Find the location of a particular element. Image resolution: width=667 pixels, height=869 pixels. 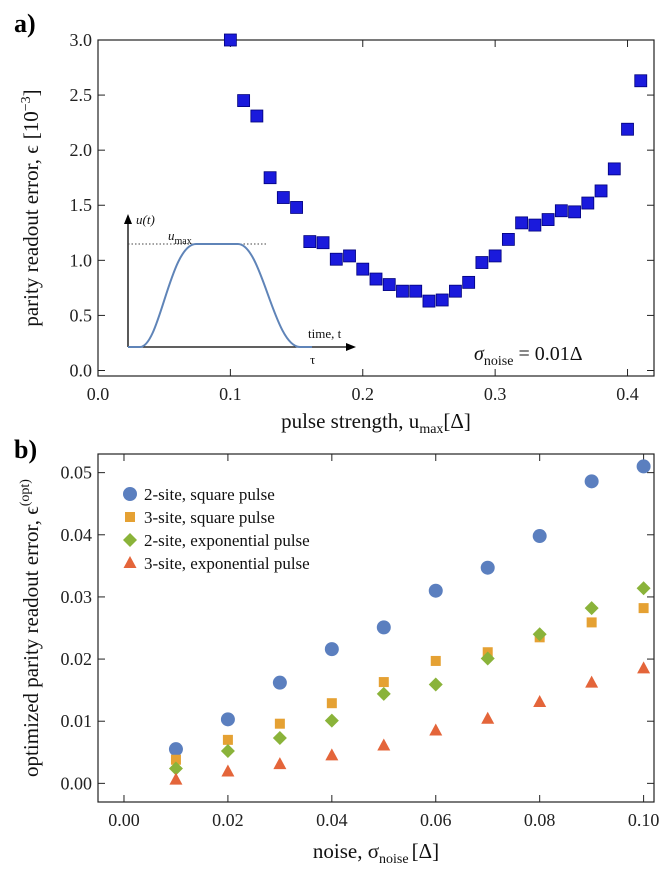

inset-y-arrow is located at coordinates (128, 219).